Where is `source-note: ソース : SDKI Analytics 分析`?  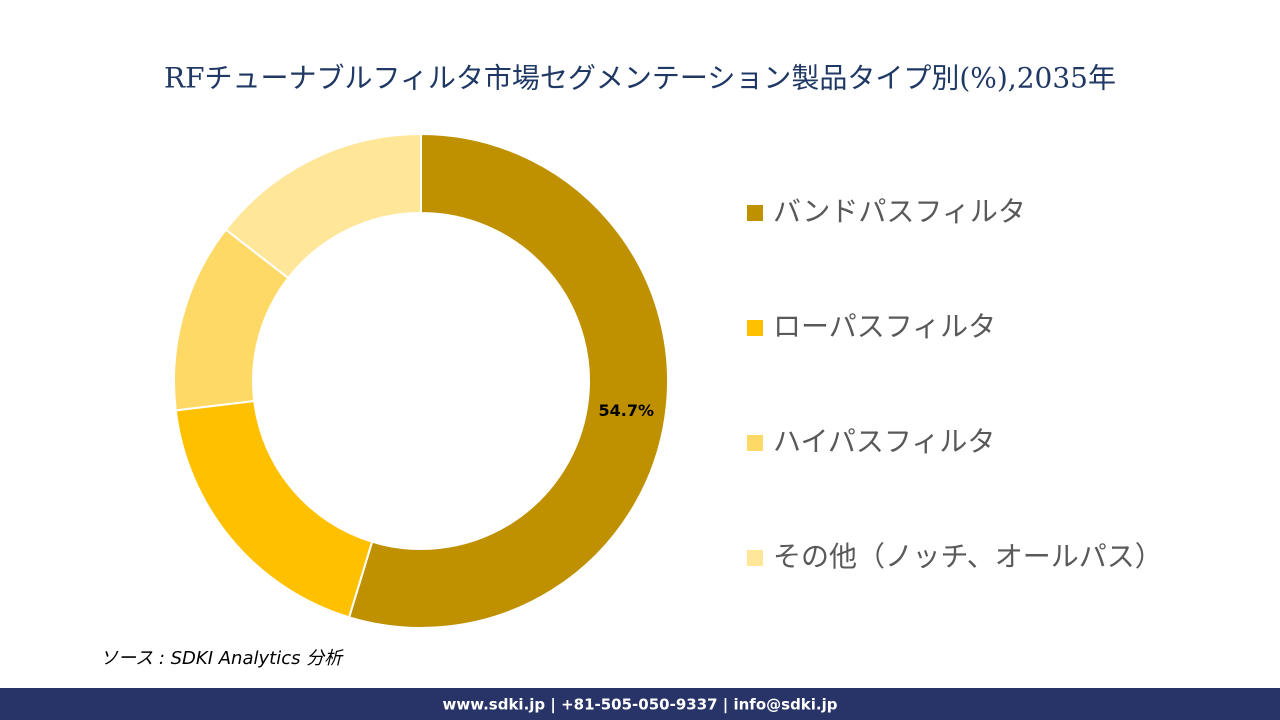
source-note: ソース : SDKI Analytics 分析 is located at coordinates (222, 658).